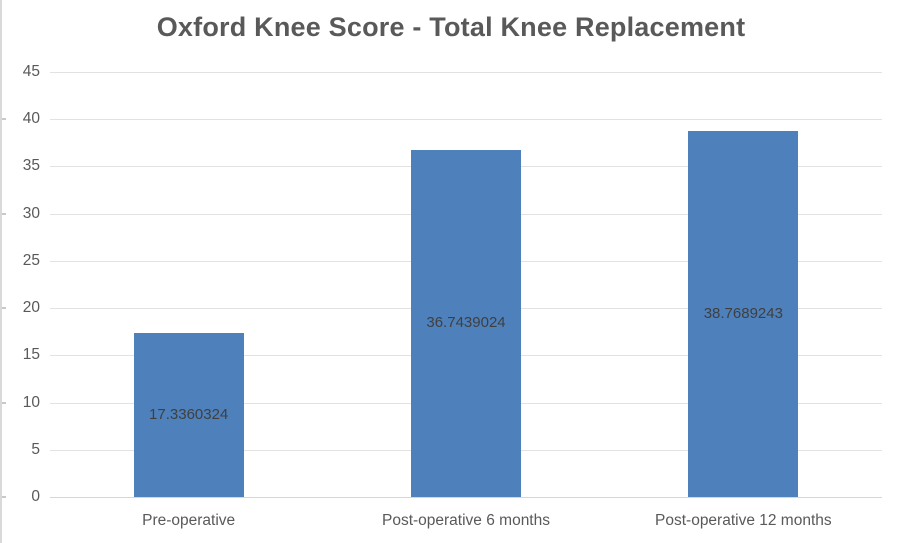 The image size is (900, 543). Describe the element at coordinates (31, 402) in the screenshot. I see `y-axis-tick-label: 10` at that location.